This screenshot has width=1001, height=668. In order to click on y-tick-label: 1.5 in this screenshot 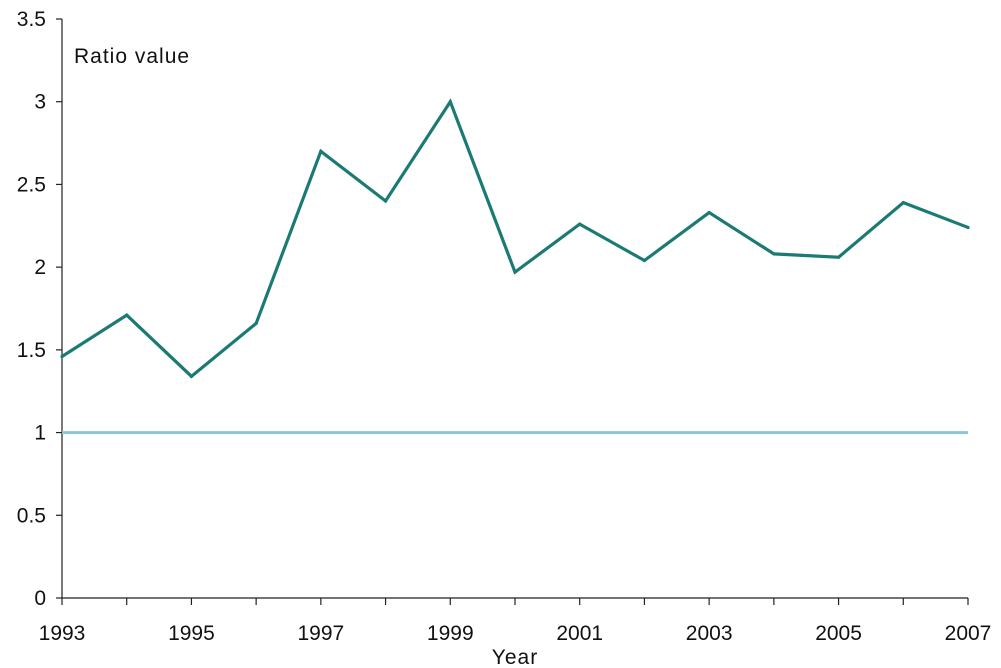, I will do `click(31, 350)`.